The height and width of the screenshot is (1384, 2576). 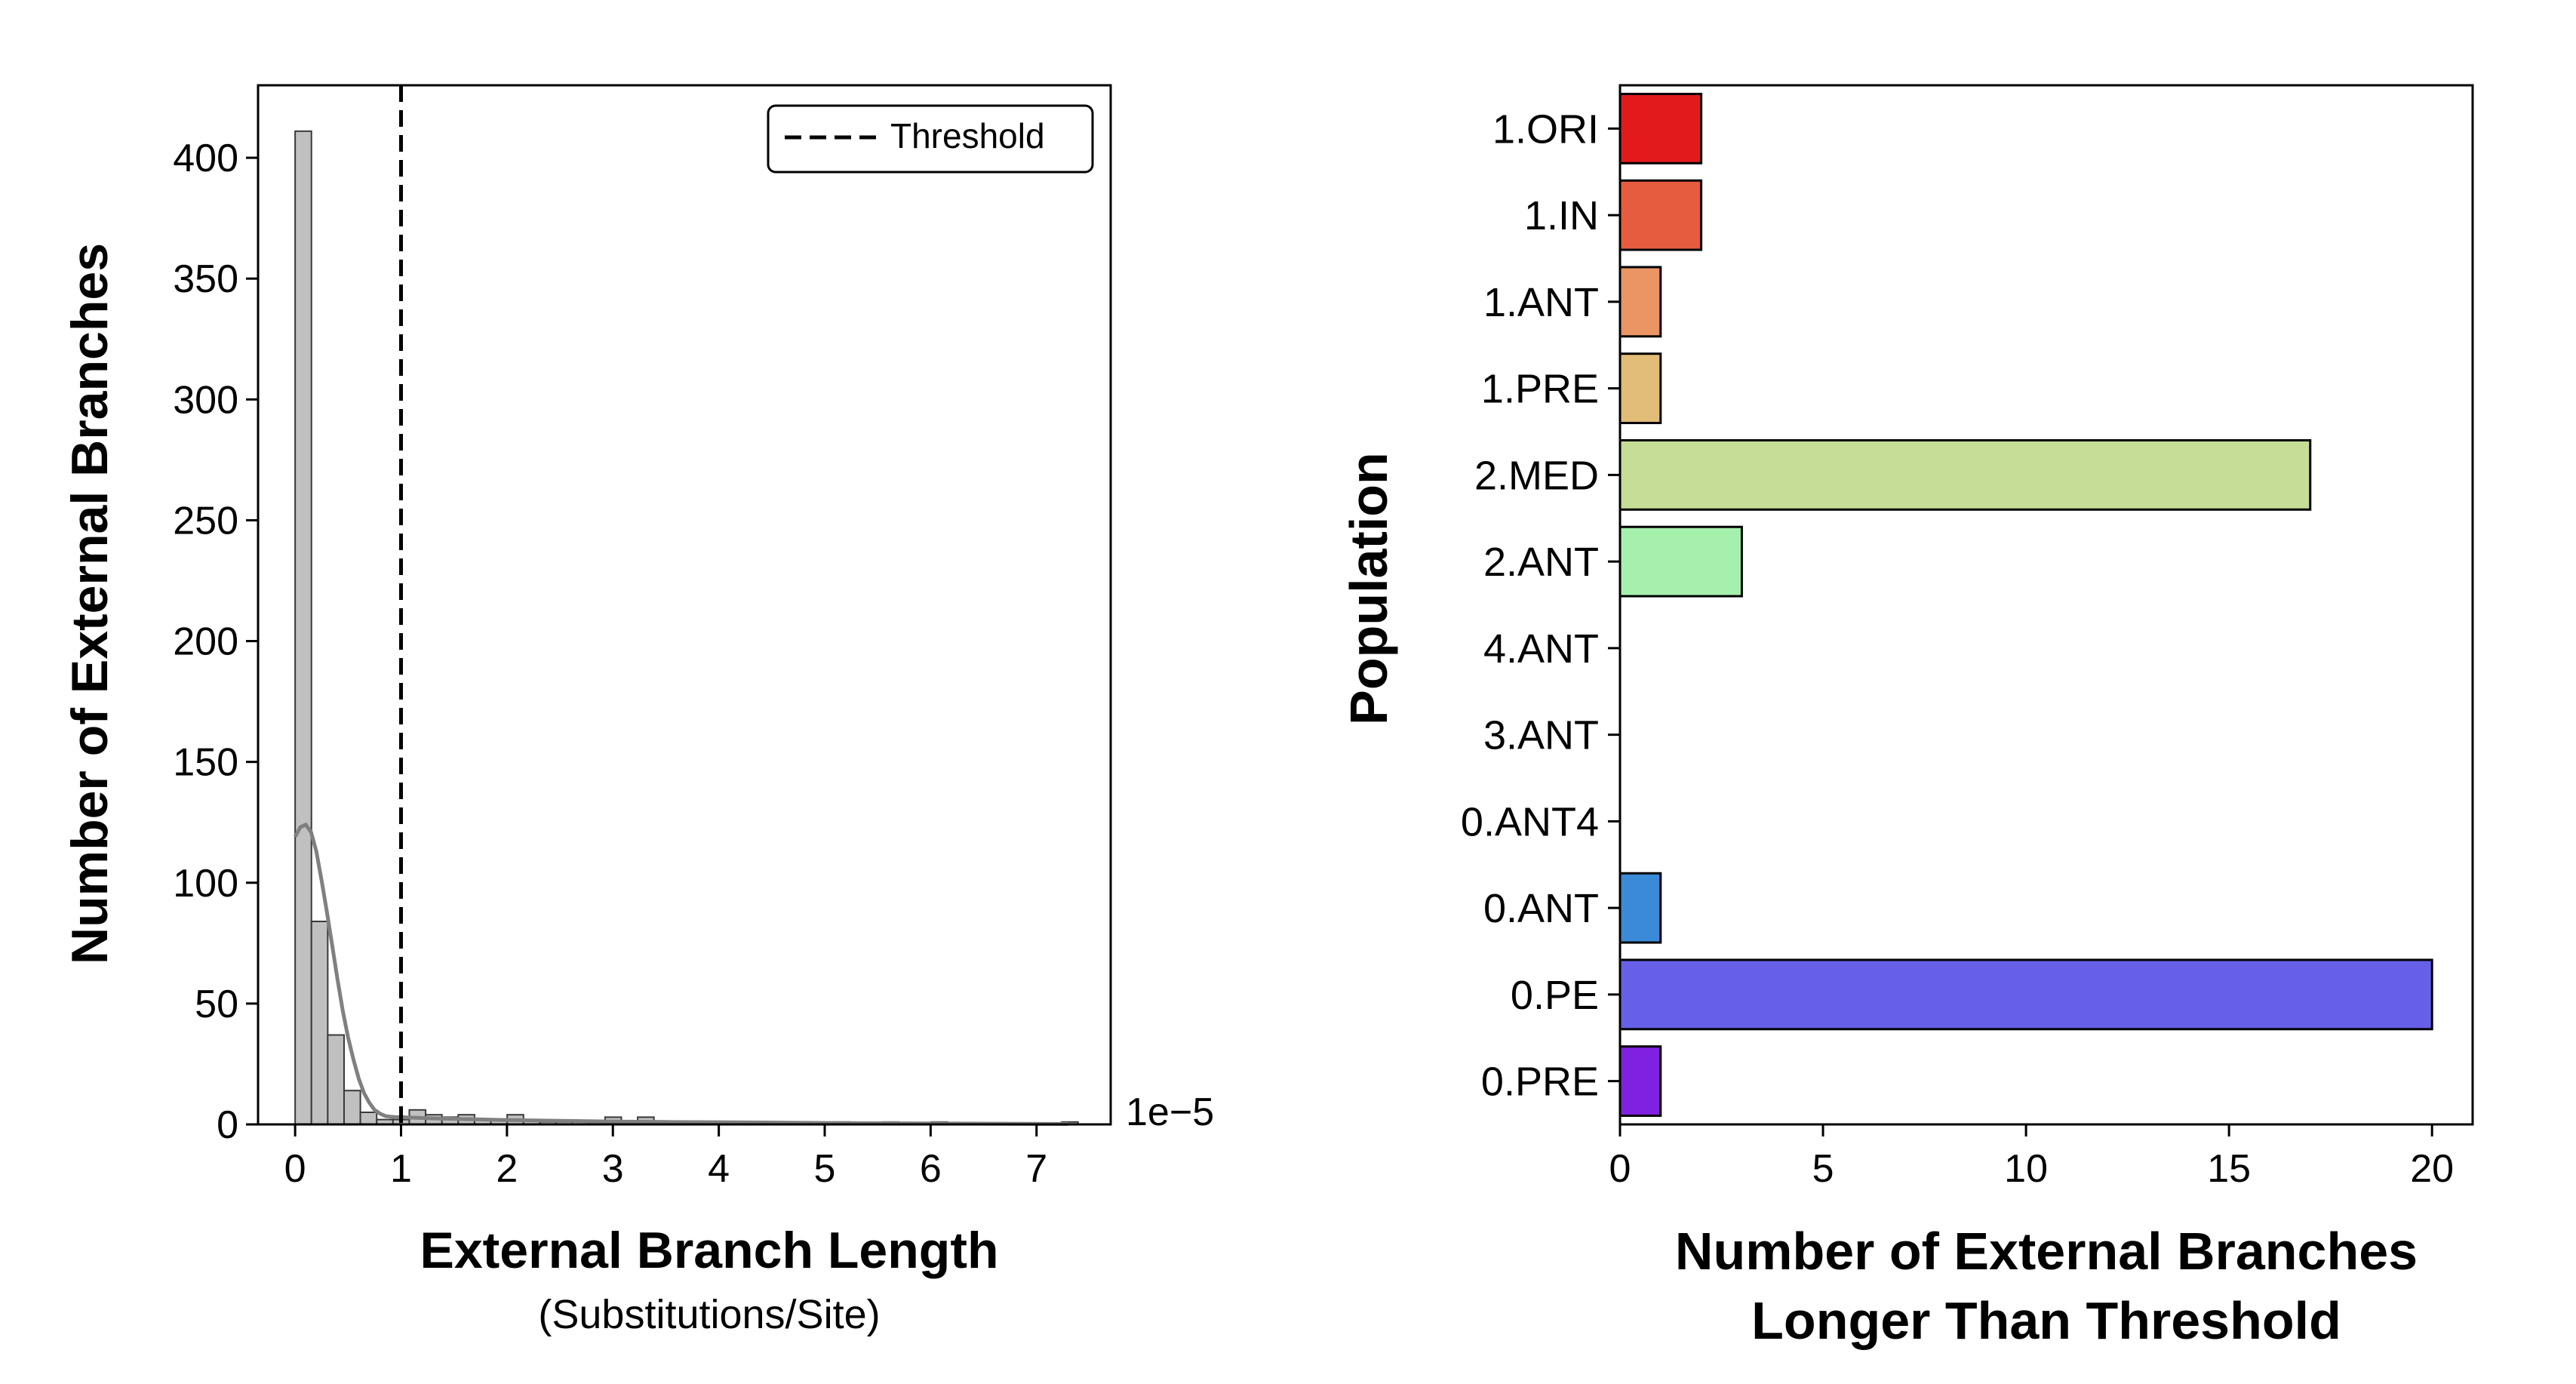 I want to click on y-tick-label: 100, so click(x=205, y=884).